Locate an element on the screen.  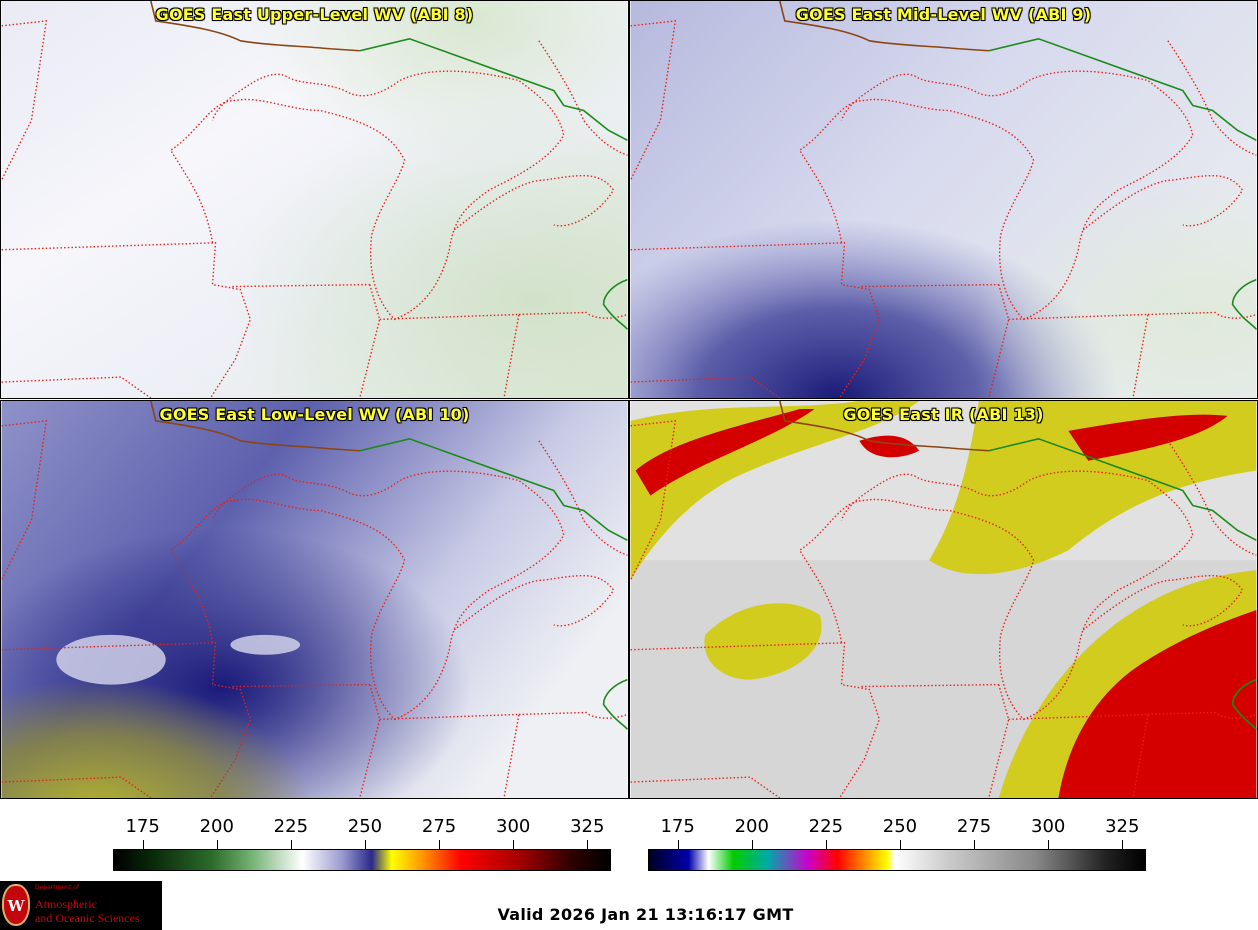
panel-title: GOES East Low-Level WV (ABI 10) is located at coordinates (314, 414).